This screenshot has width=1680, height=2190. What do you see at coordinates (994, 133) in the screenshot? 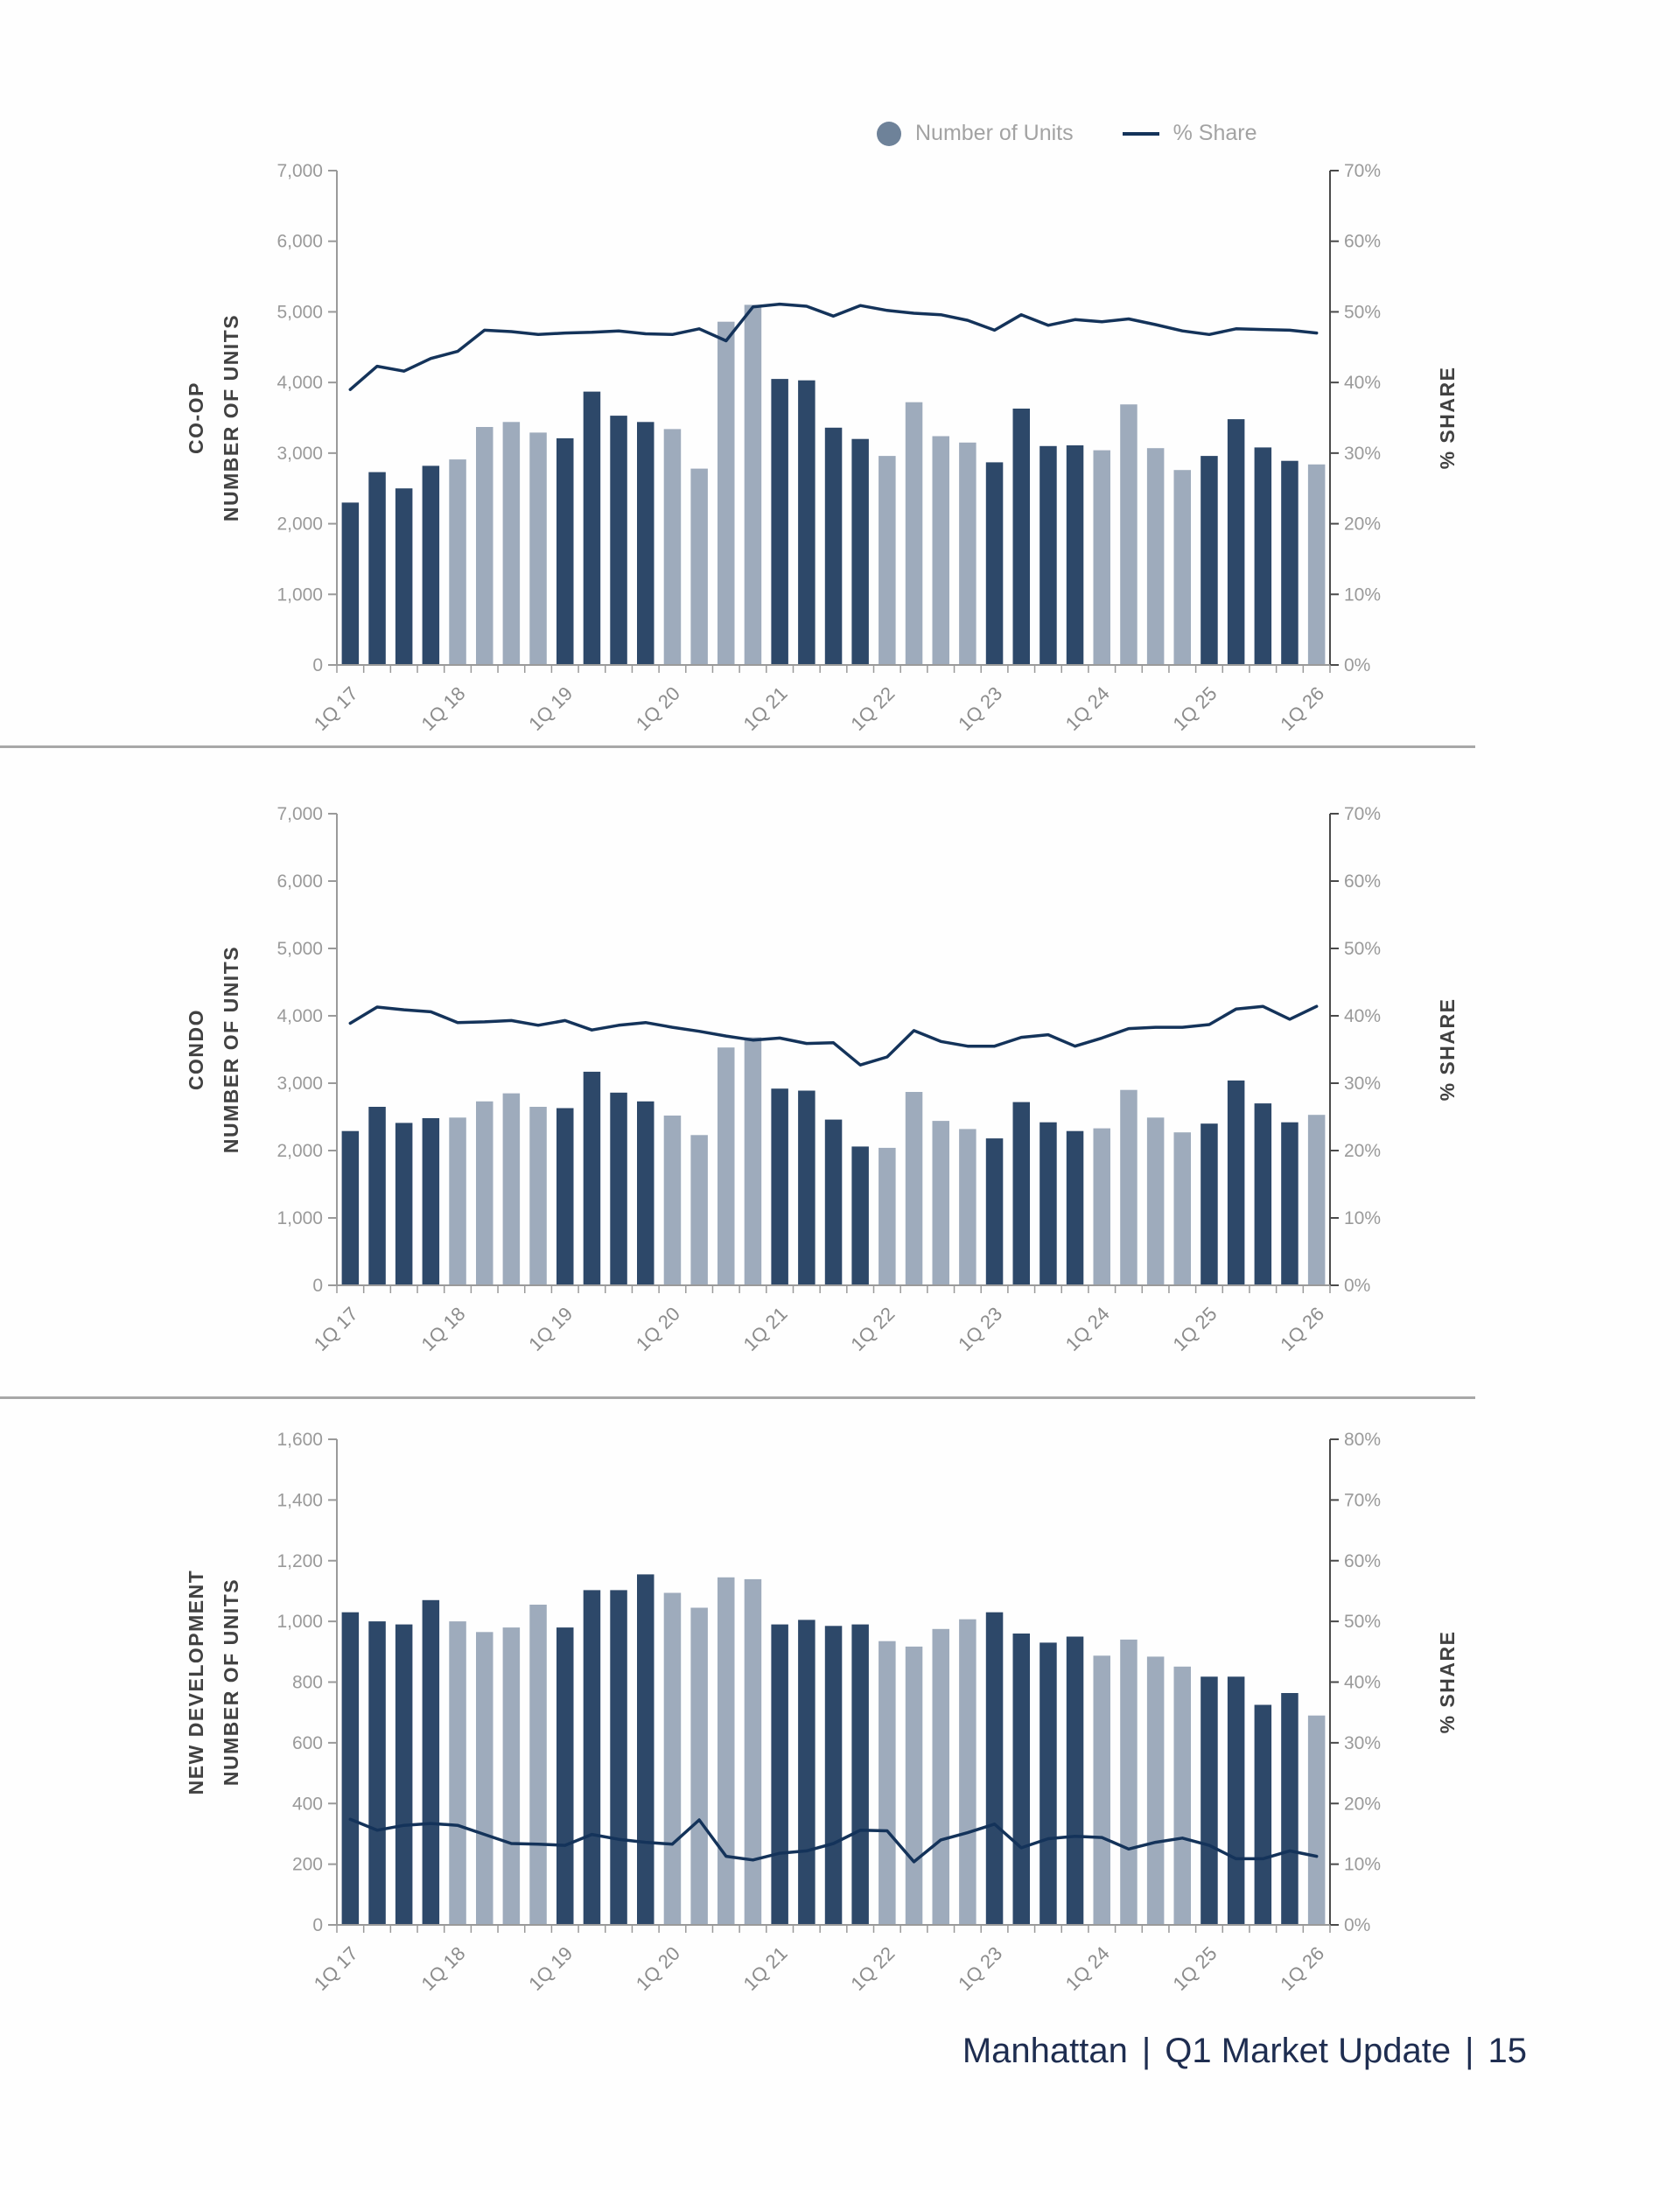
I see `units-legend-label: Number of Units` at bounding box center [994, 133].